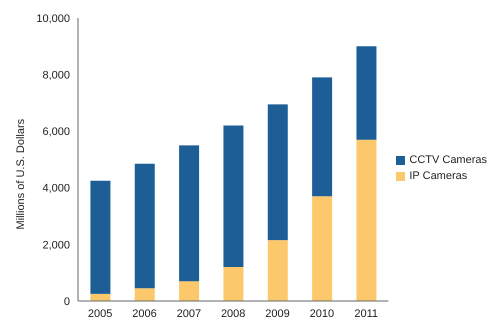  What do you see at coordinates (56, 188) in the screenshot?
I see `y-tick-label: 4,000` at bounding box center [56, 188].